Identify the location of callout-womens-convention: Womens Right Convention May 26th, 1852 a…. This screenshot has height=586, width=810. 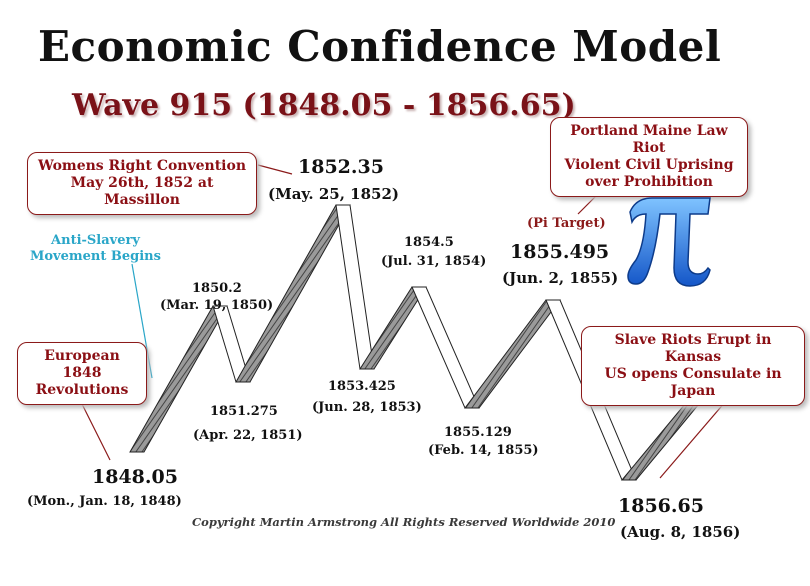
(142, 183).